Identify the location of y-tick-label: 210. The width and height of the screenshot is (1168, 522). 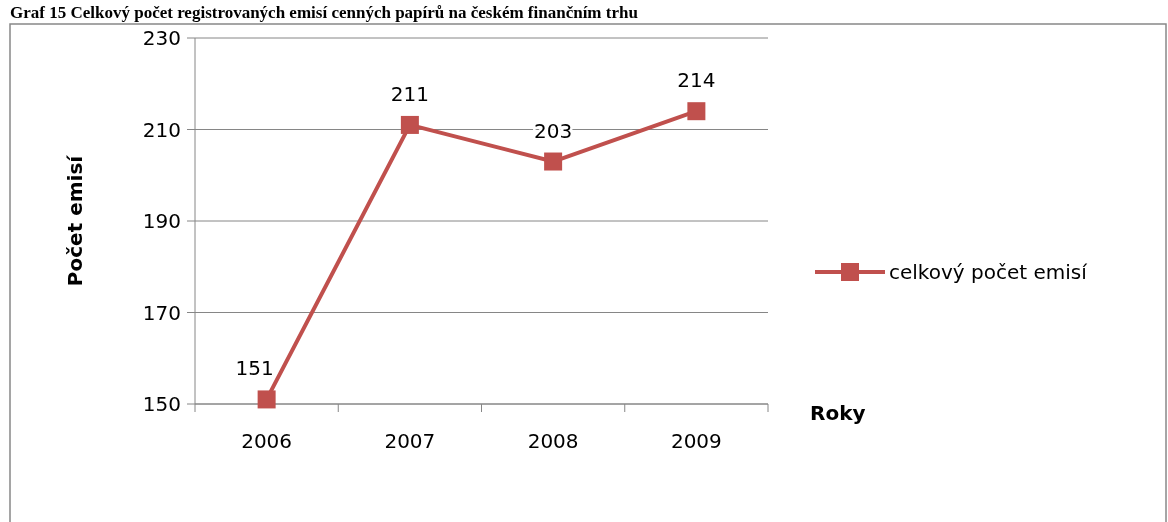
(161, 129).